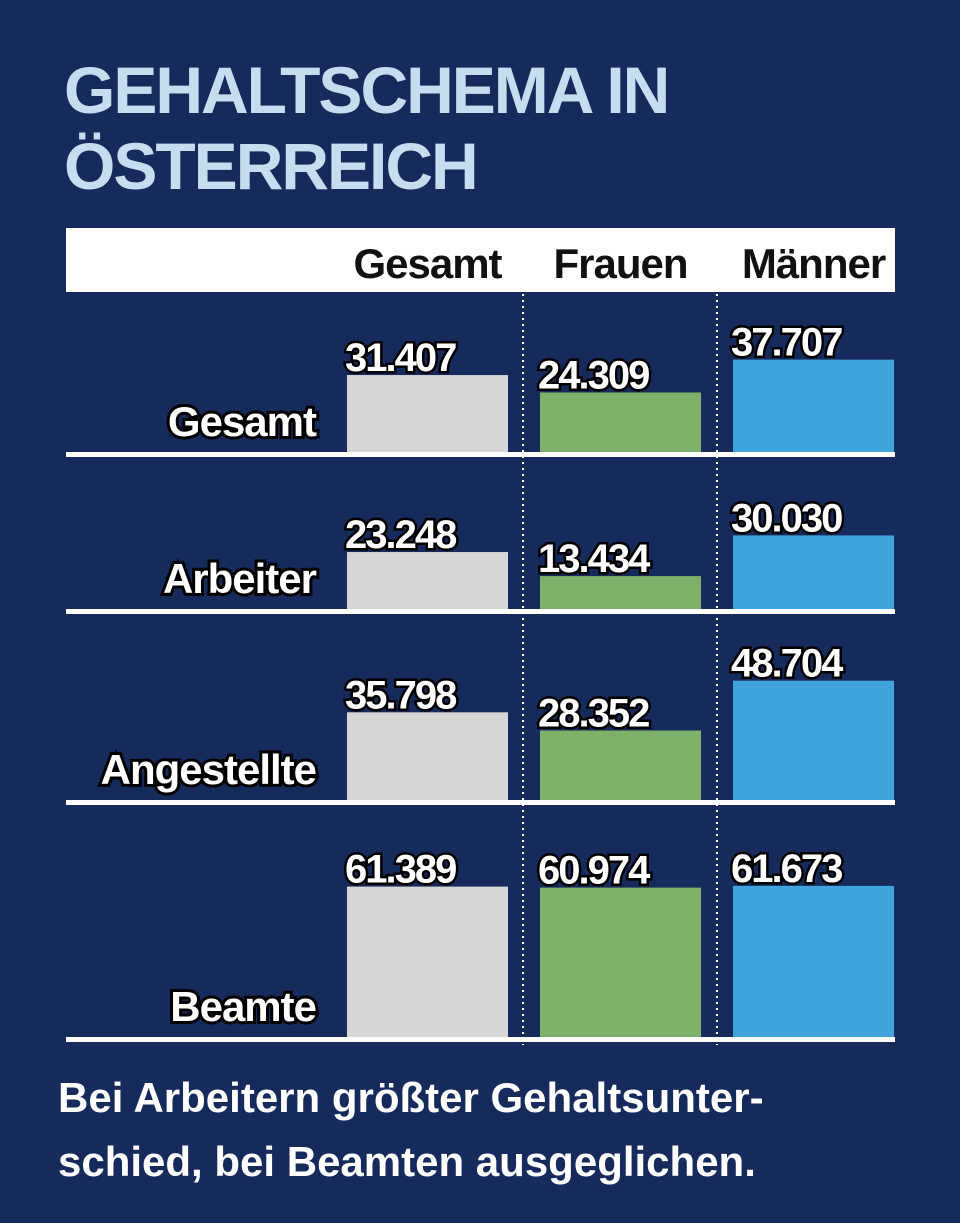 The image size is (960, 1223). I want to click on column-header: Männer, so click(814, 263).